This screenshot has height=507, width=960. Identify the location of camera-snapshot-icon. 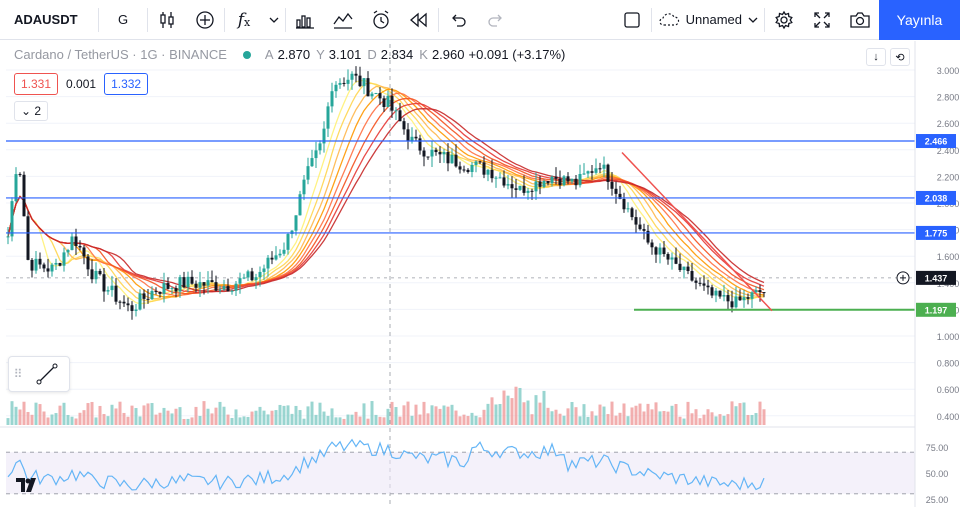
(860, 20).